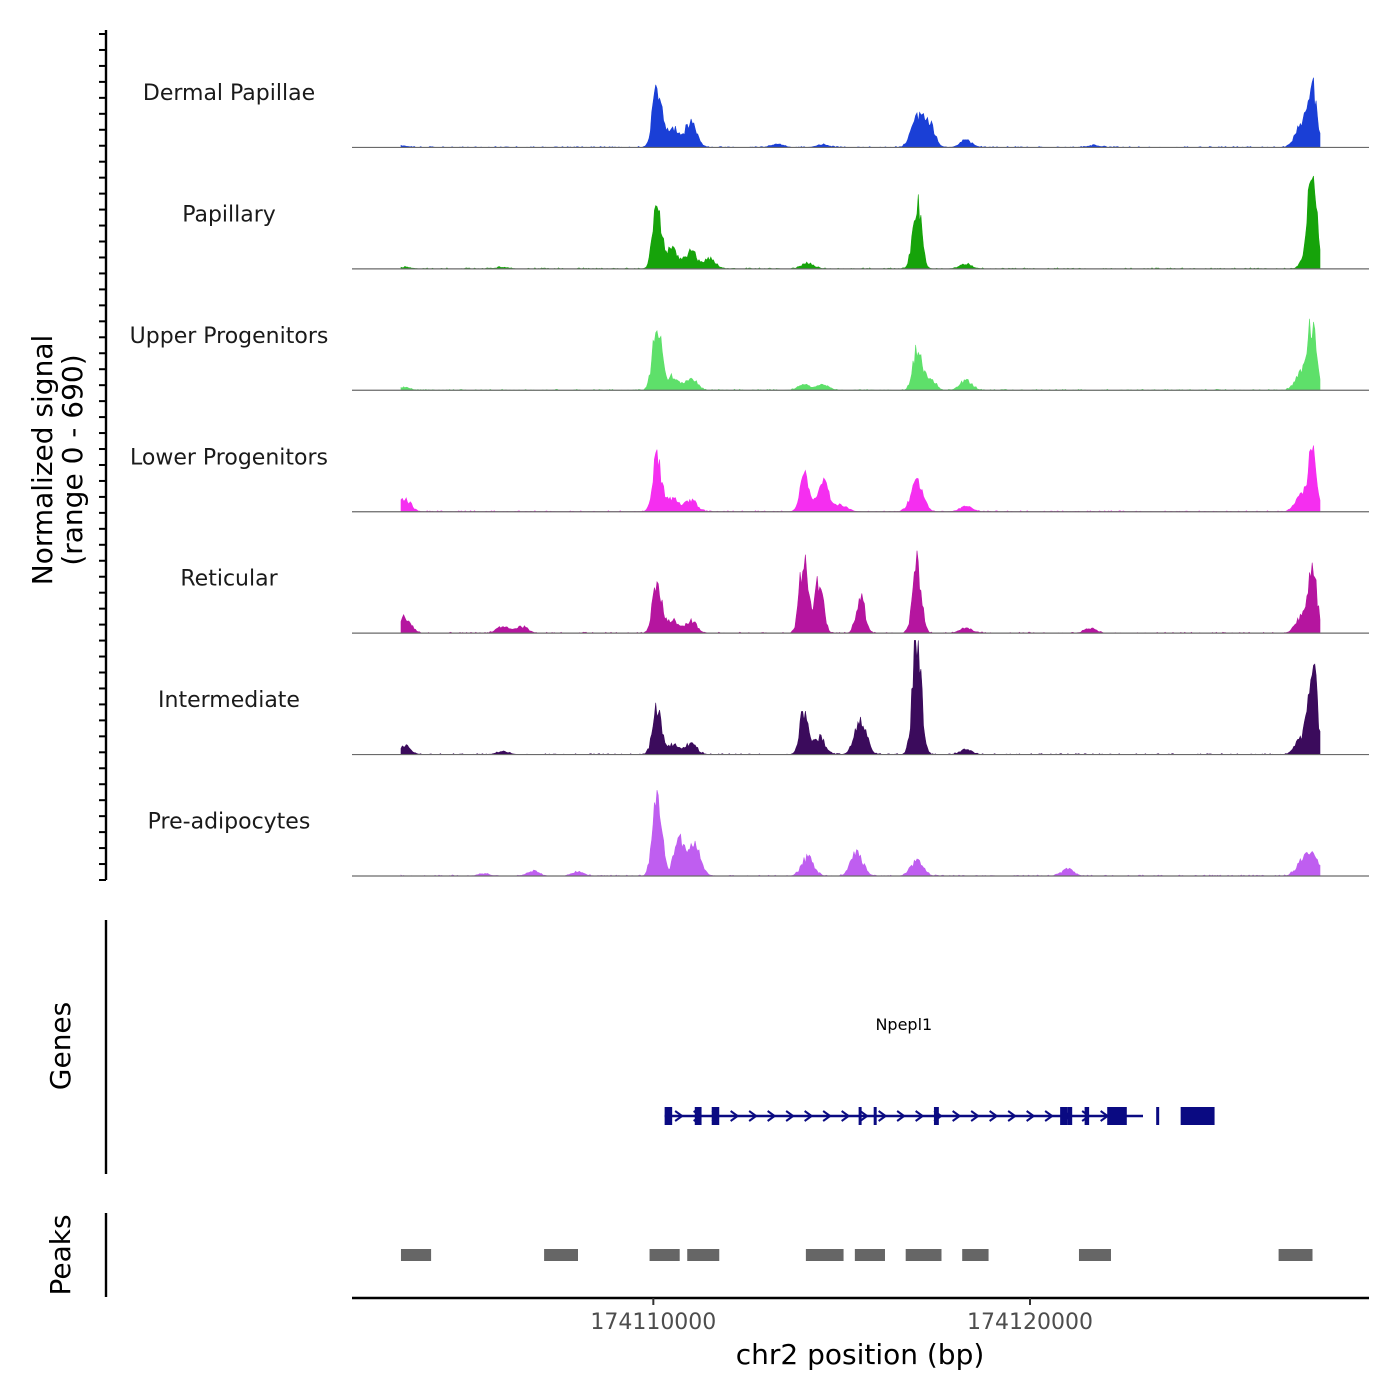 The height and width of the screenshot is (1400, 1400). Describe the element at coordinates (42, 460) in the screenshot. I see `y-axis-title-line1: Normalized signal` at that location.